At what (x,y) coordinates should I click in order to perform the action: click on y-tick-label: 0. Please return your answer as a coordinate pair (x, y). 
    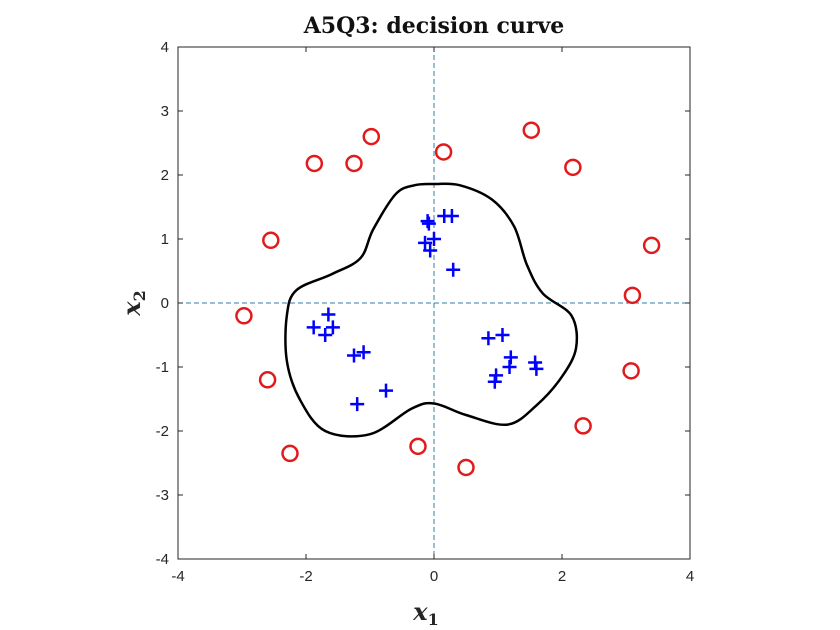
    Looking at the image, I should click on (165, 303).